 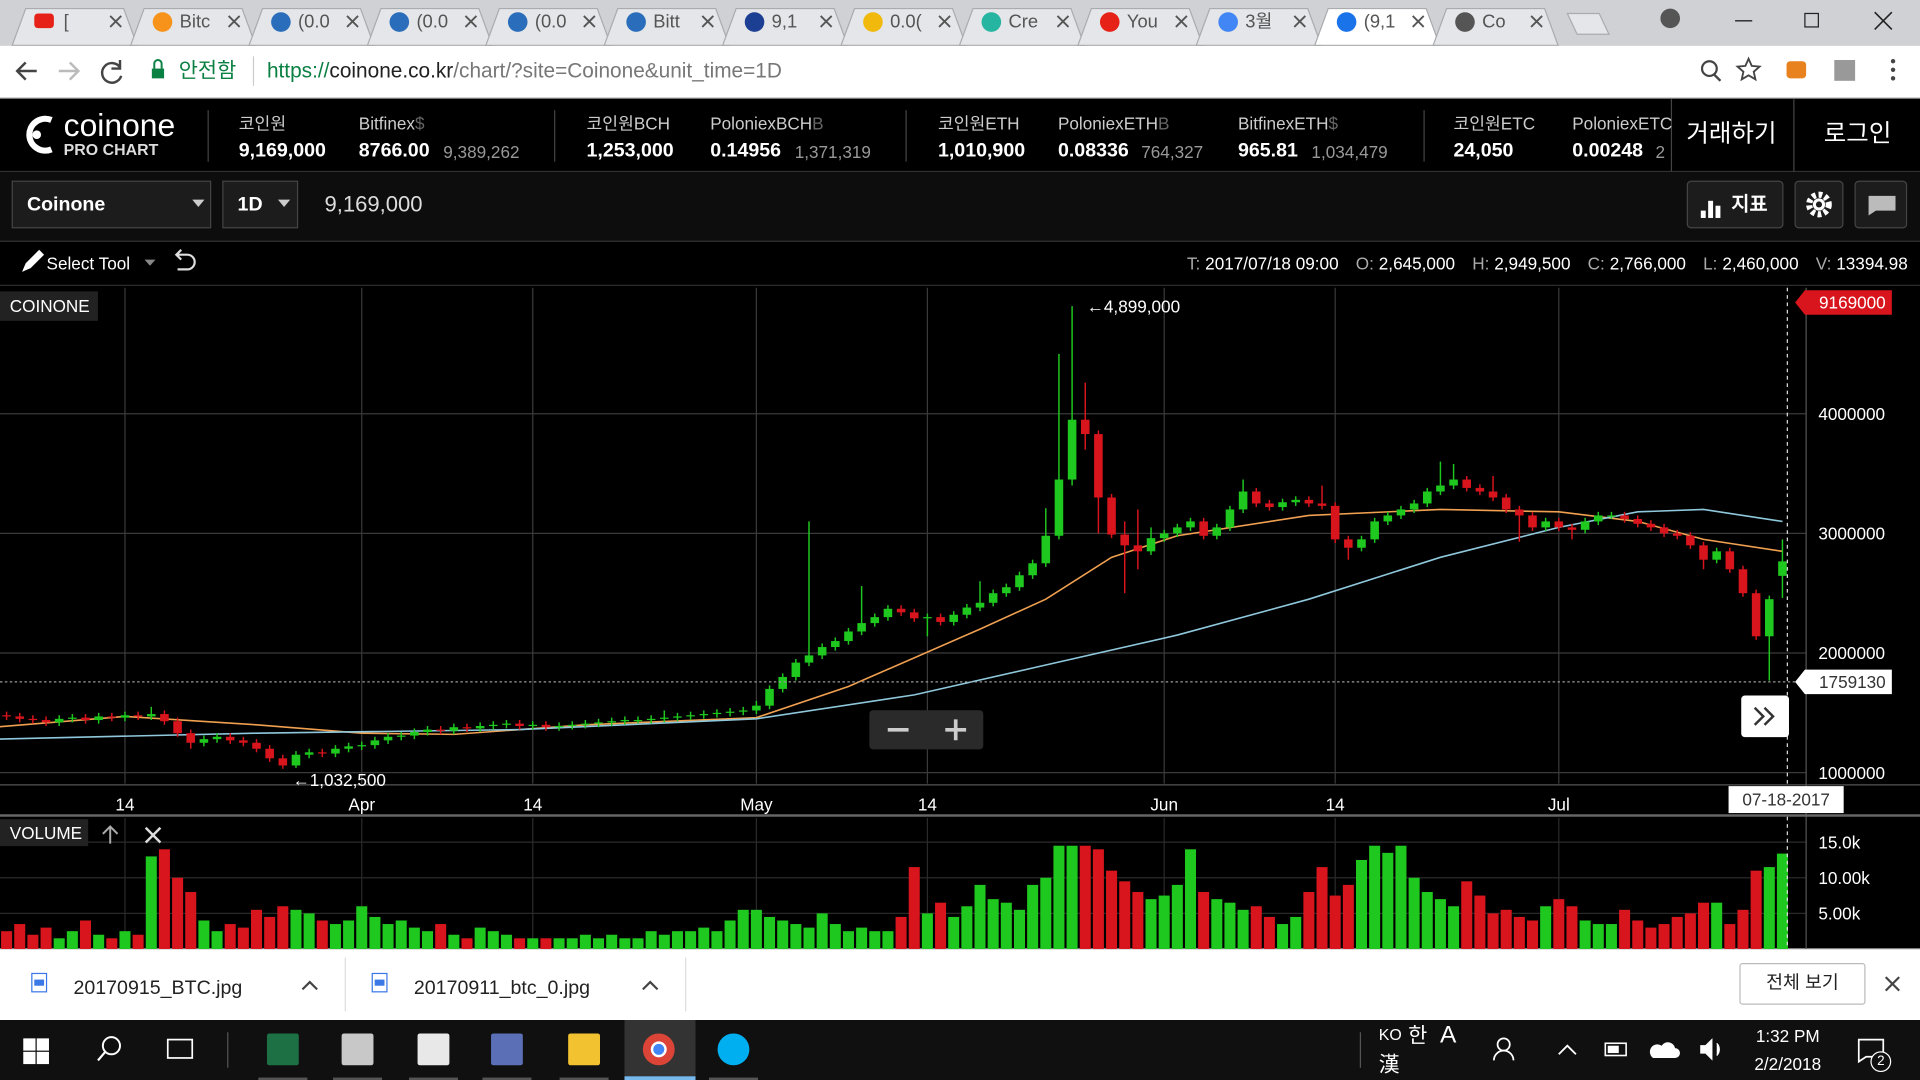 I want to click on clock-date: 2/2/2018, so click(x=1788, y=1064).